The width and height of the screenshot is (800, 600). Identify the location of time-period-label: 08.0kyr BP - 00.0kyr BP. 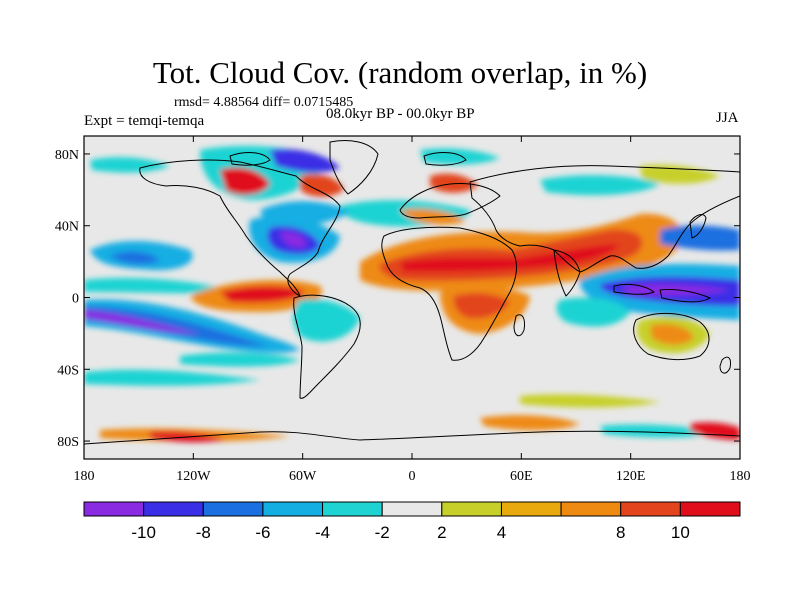
(400, 114).